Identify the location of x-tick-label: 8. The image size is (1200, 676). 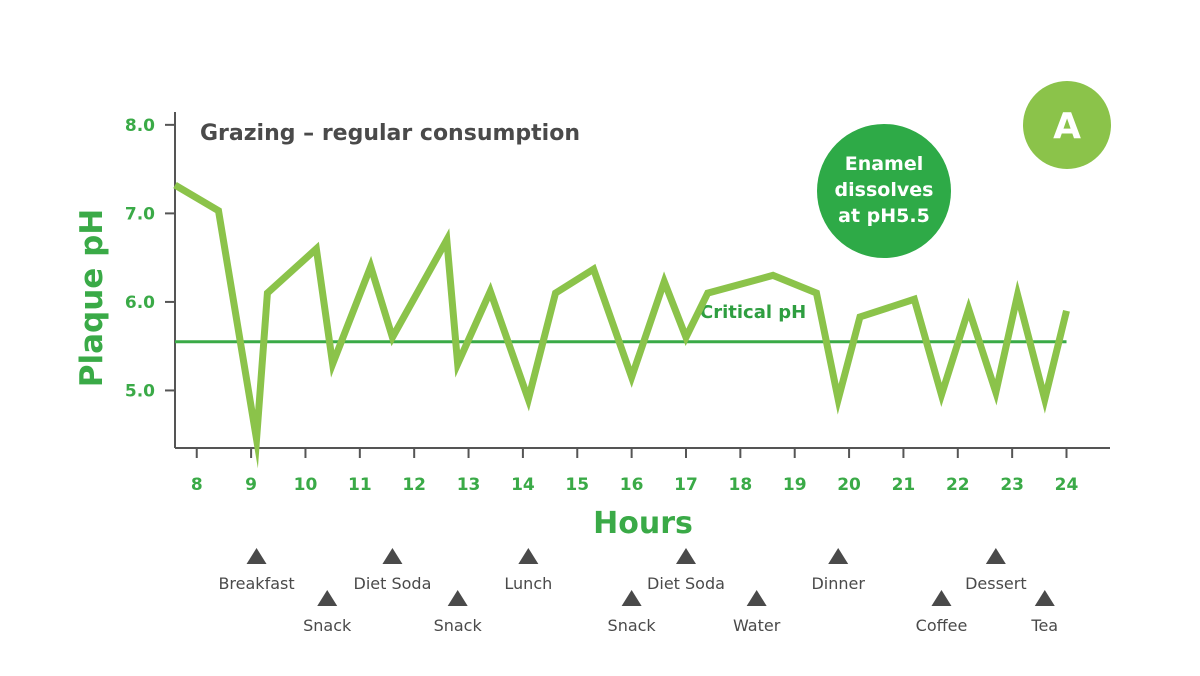
(197, 485).